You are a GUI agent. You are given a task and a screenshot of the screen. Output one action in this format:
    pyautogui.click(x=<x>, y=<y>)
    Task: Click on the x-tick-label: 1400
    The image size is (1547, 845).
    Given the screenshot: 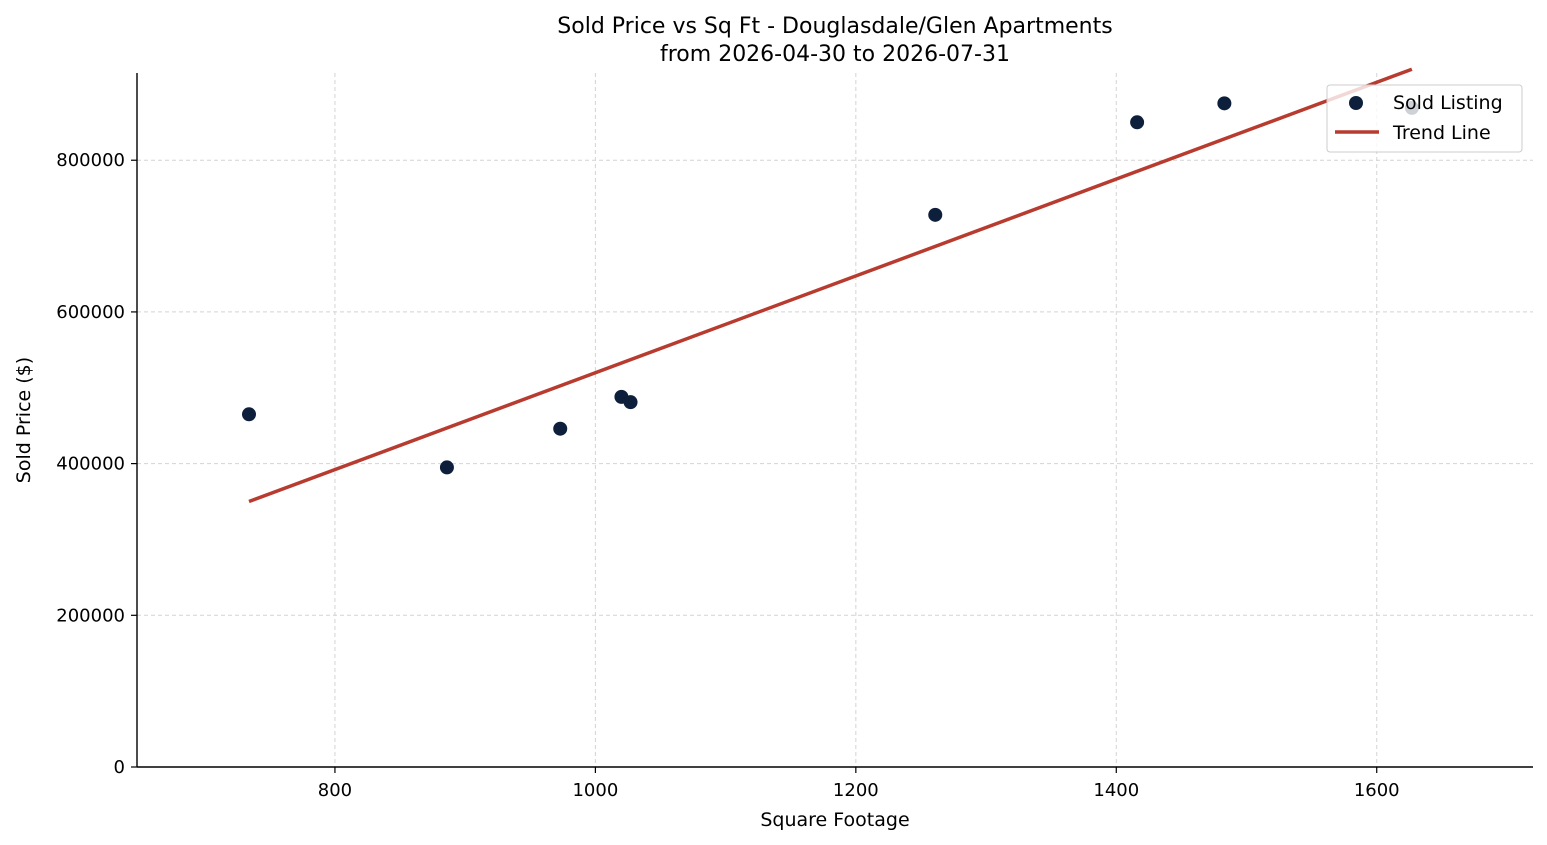 What is the action you would take?
    pyautogui.click(x=1116, y=790)
    